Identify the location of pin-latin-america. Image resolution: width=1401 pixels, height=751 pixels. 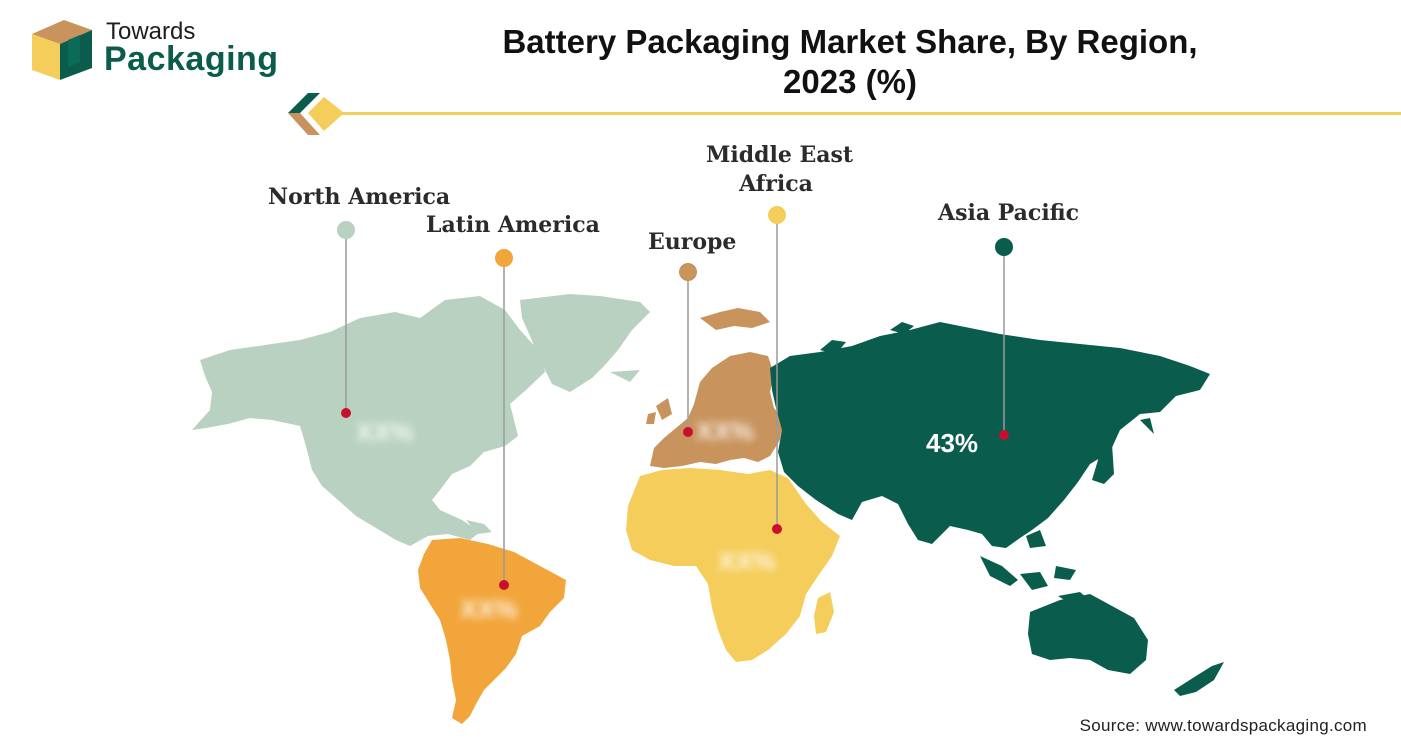
(504, 258).